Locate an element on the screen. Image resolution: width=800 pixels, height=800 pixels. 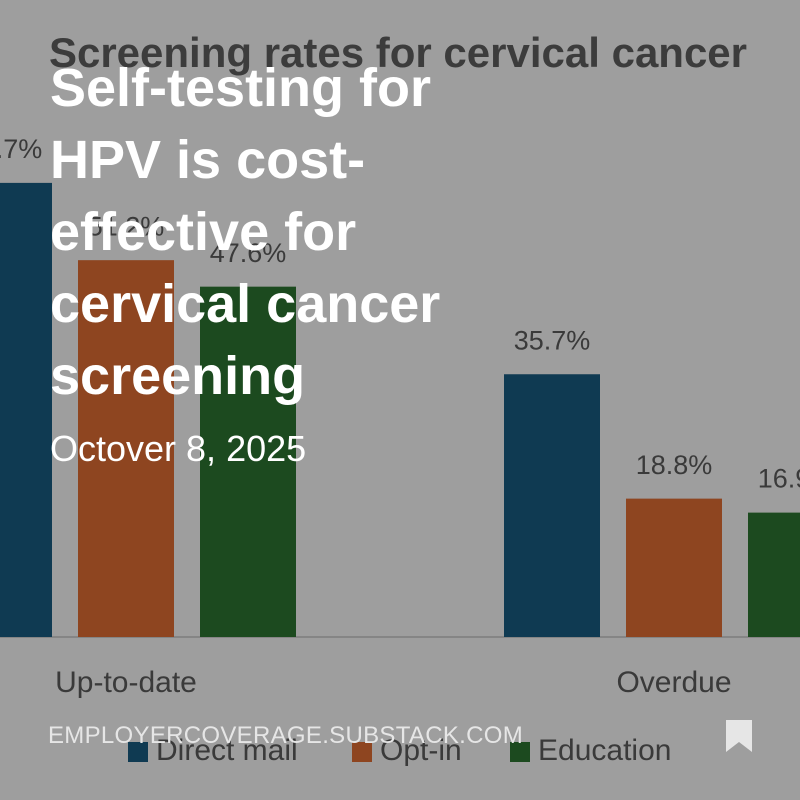
post-site: EMPLOYERCOVERAGE.SUBSTACK.COM is located at coordinates (286, 735).